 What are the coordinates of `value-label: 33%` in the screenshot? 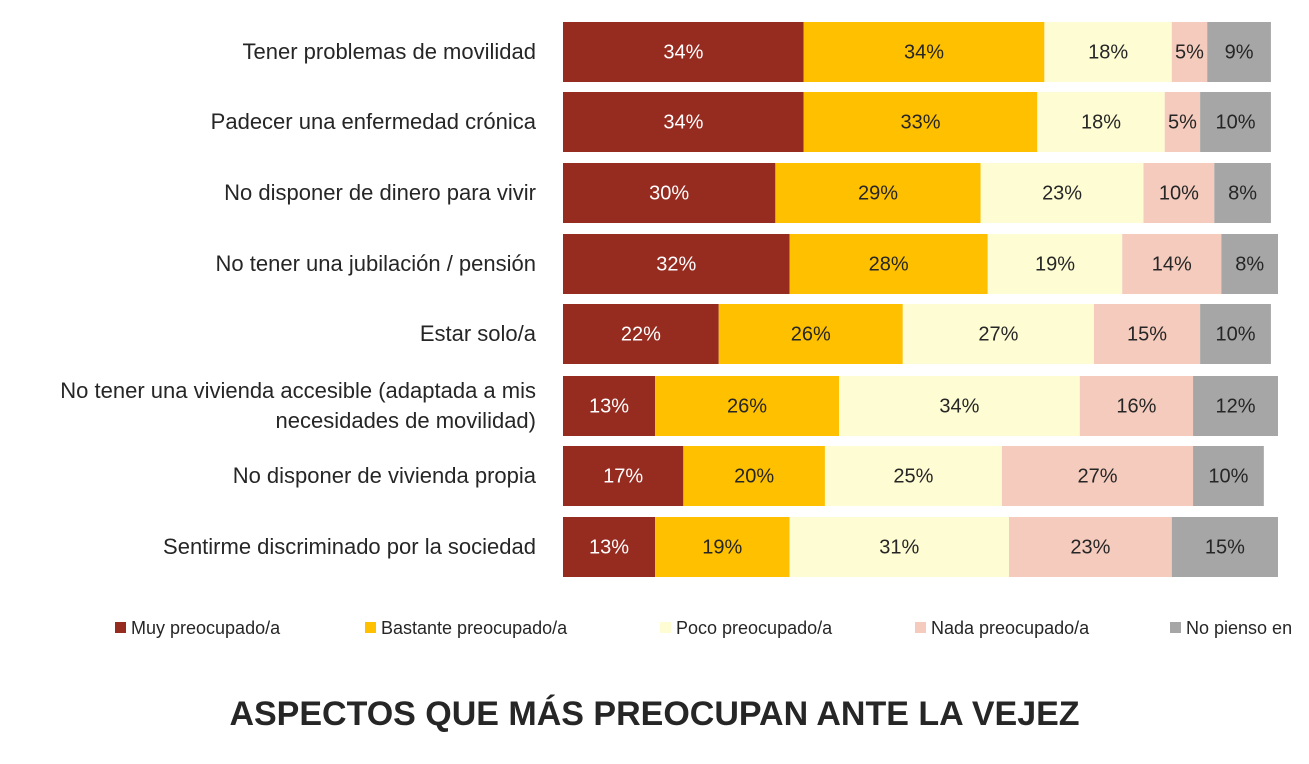 It's located at (920, 122).